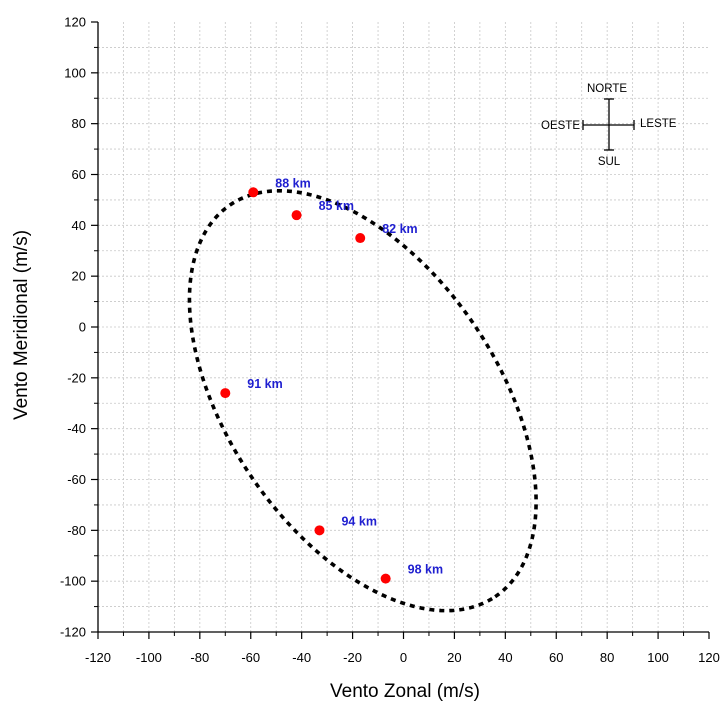  I want to click on y-tick-label: 0, so click(82, 327).